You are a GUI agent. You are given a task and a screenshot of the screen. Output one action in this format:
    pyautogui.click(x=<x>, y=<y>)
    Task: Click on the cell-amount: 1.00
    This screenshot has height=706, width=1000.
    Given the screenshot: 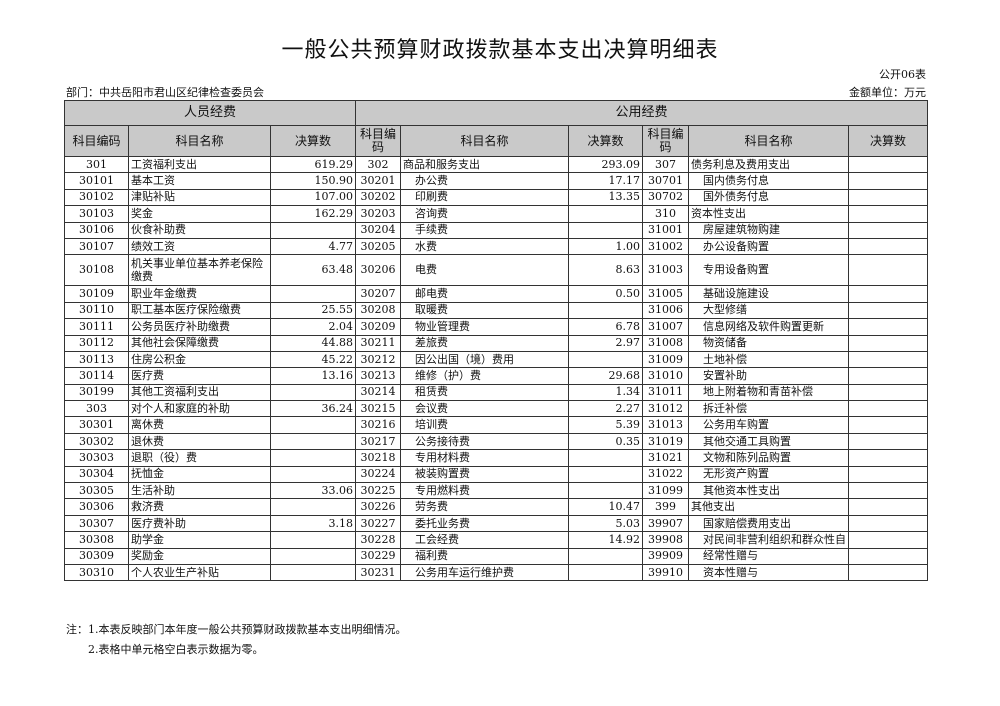 What is the action you would take?
    pyautogui.click(x=605, y=246)
    